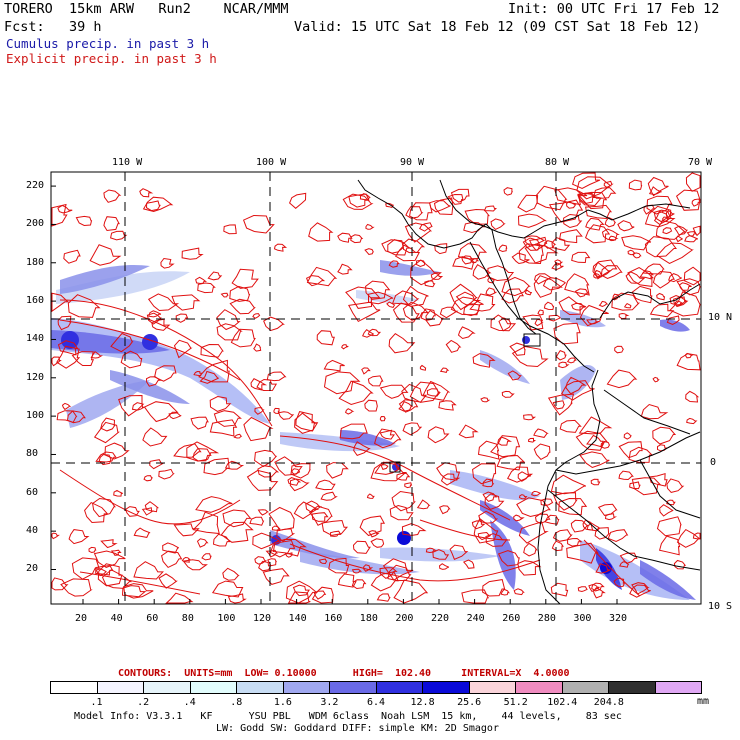 The image size is (740, 740). Describe the element at coordinates (81, 618) in the screenshot. I see `x-tick-label: 20` at that location.